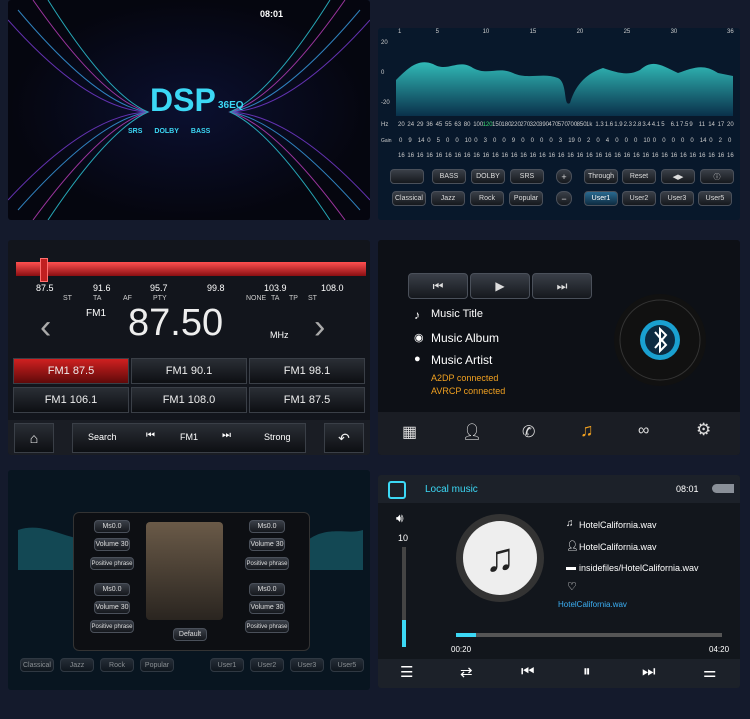  What do you see at coordinates (438, 141) in the screenshot?
I see `gain-value: 5` at bounding box center [438, 141].